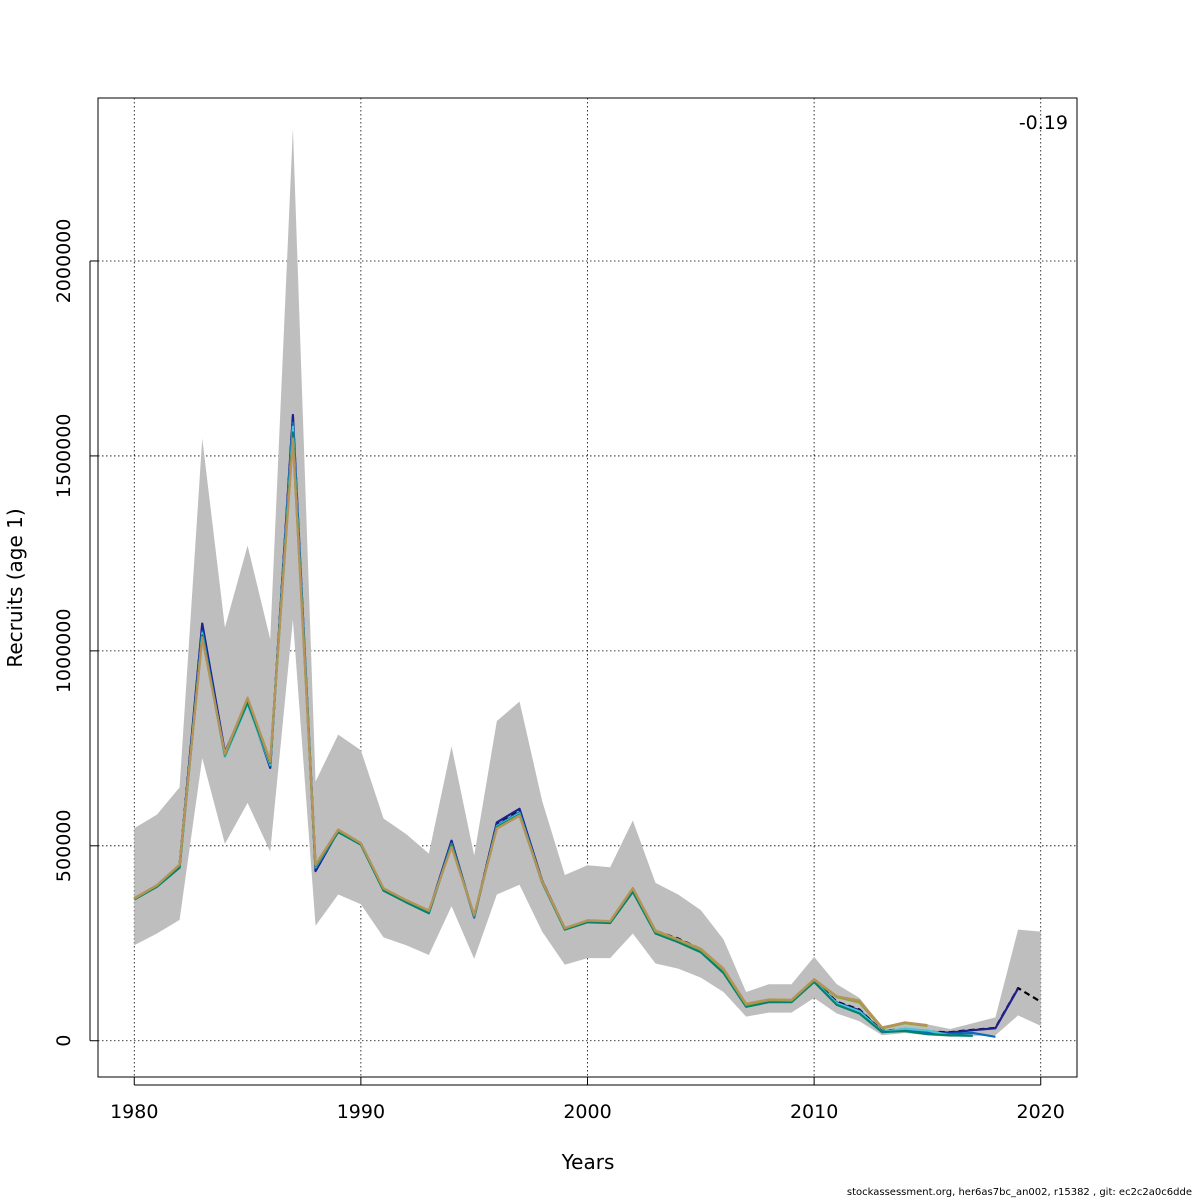 The image size is (1200, 1200). What do you see at coordinates (588, 1162) in the screenshot?
I see `x-axis-title: Years` at bounding box center [588, 1162].